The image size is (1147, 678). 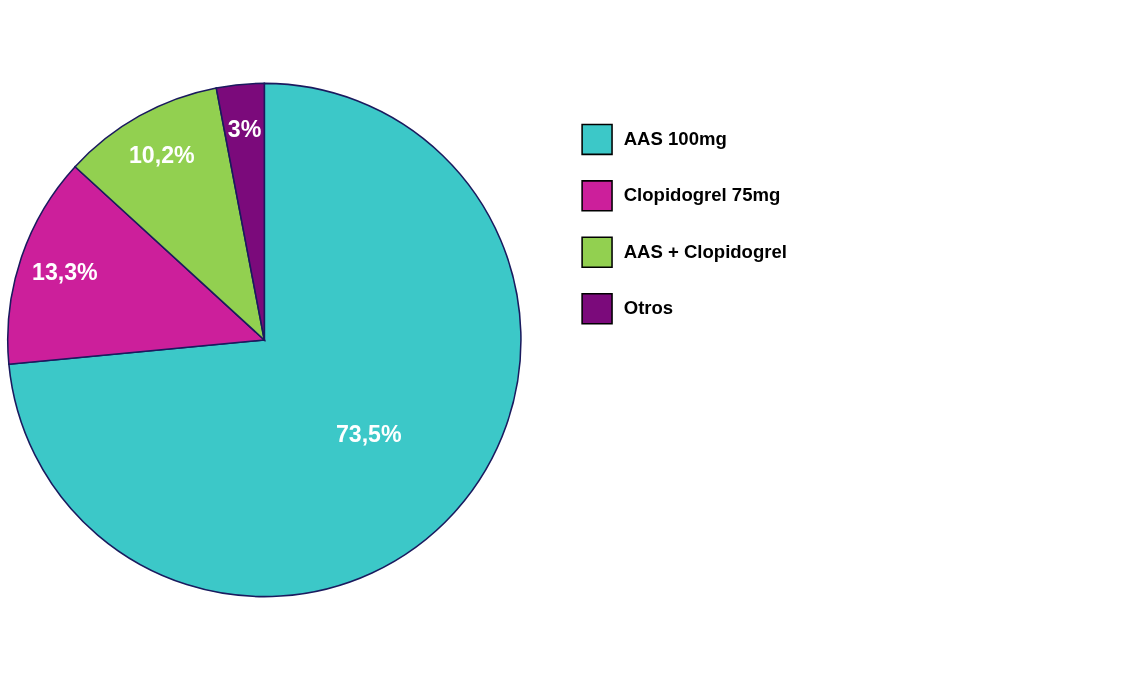 I want to click on data-label: 3%, so click(x=244, y=129).